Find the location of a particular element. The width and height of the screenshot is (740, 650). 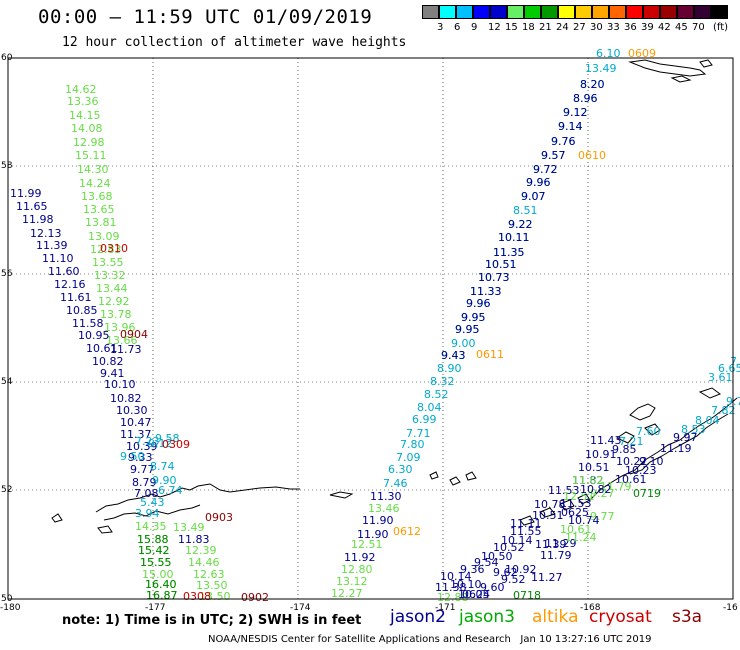

wave-height-value: 9.85 is located at coordinates (624, 449).